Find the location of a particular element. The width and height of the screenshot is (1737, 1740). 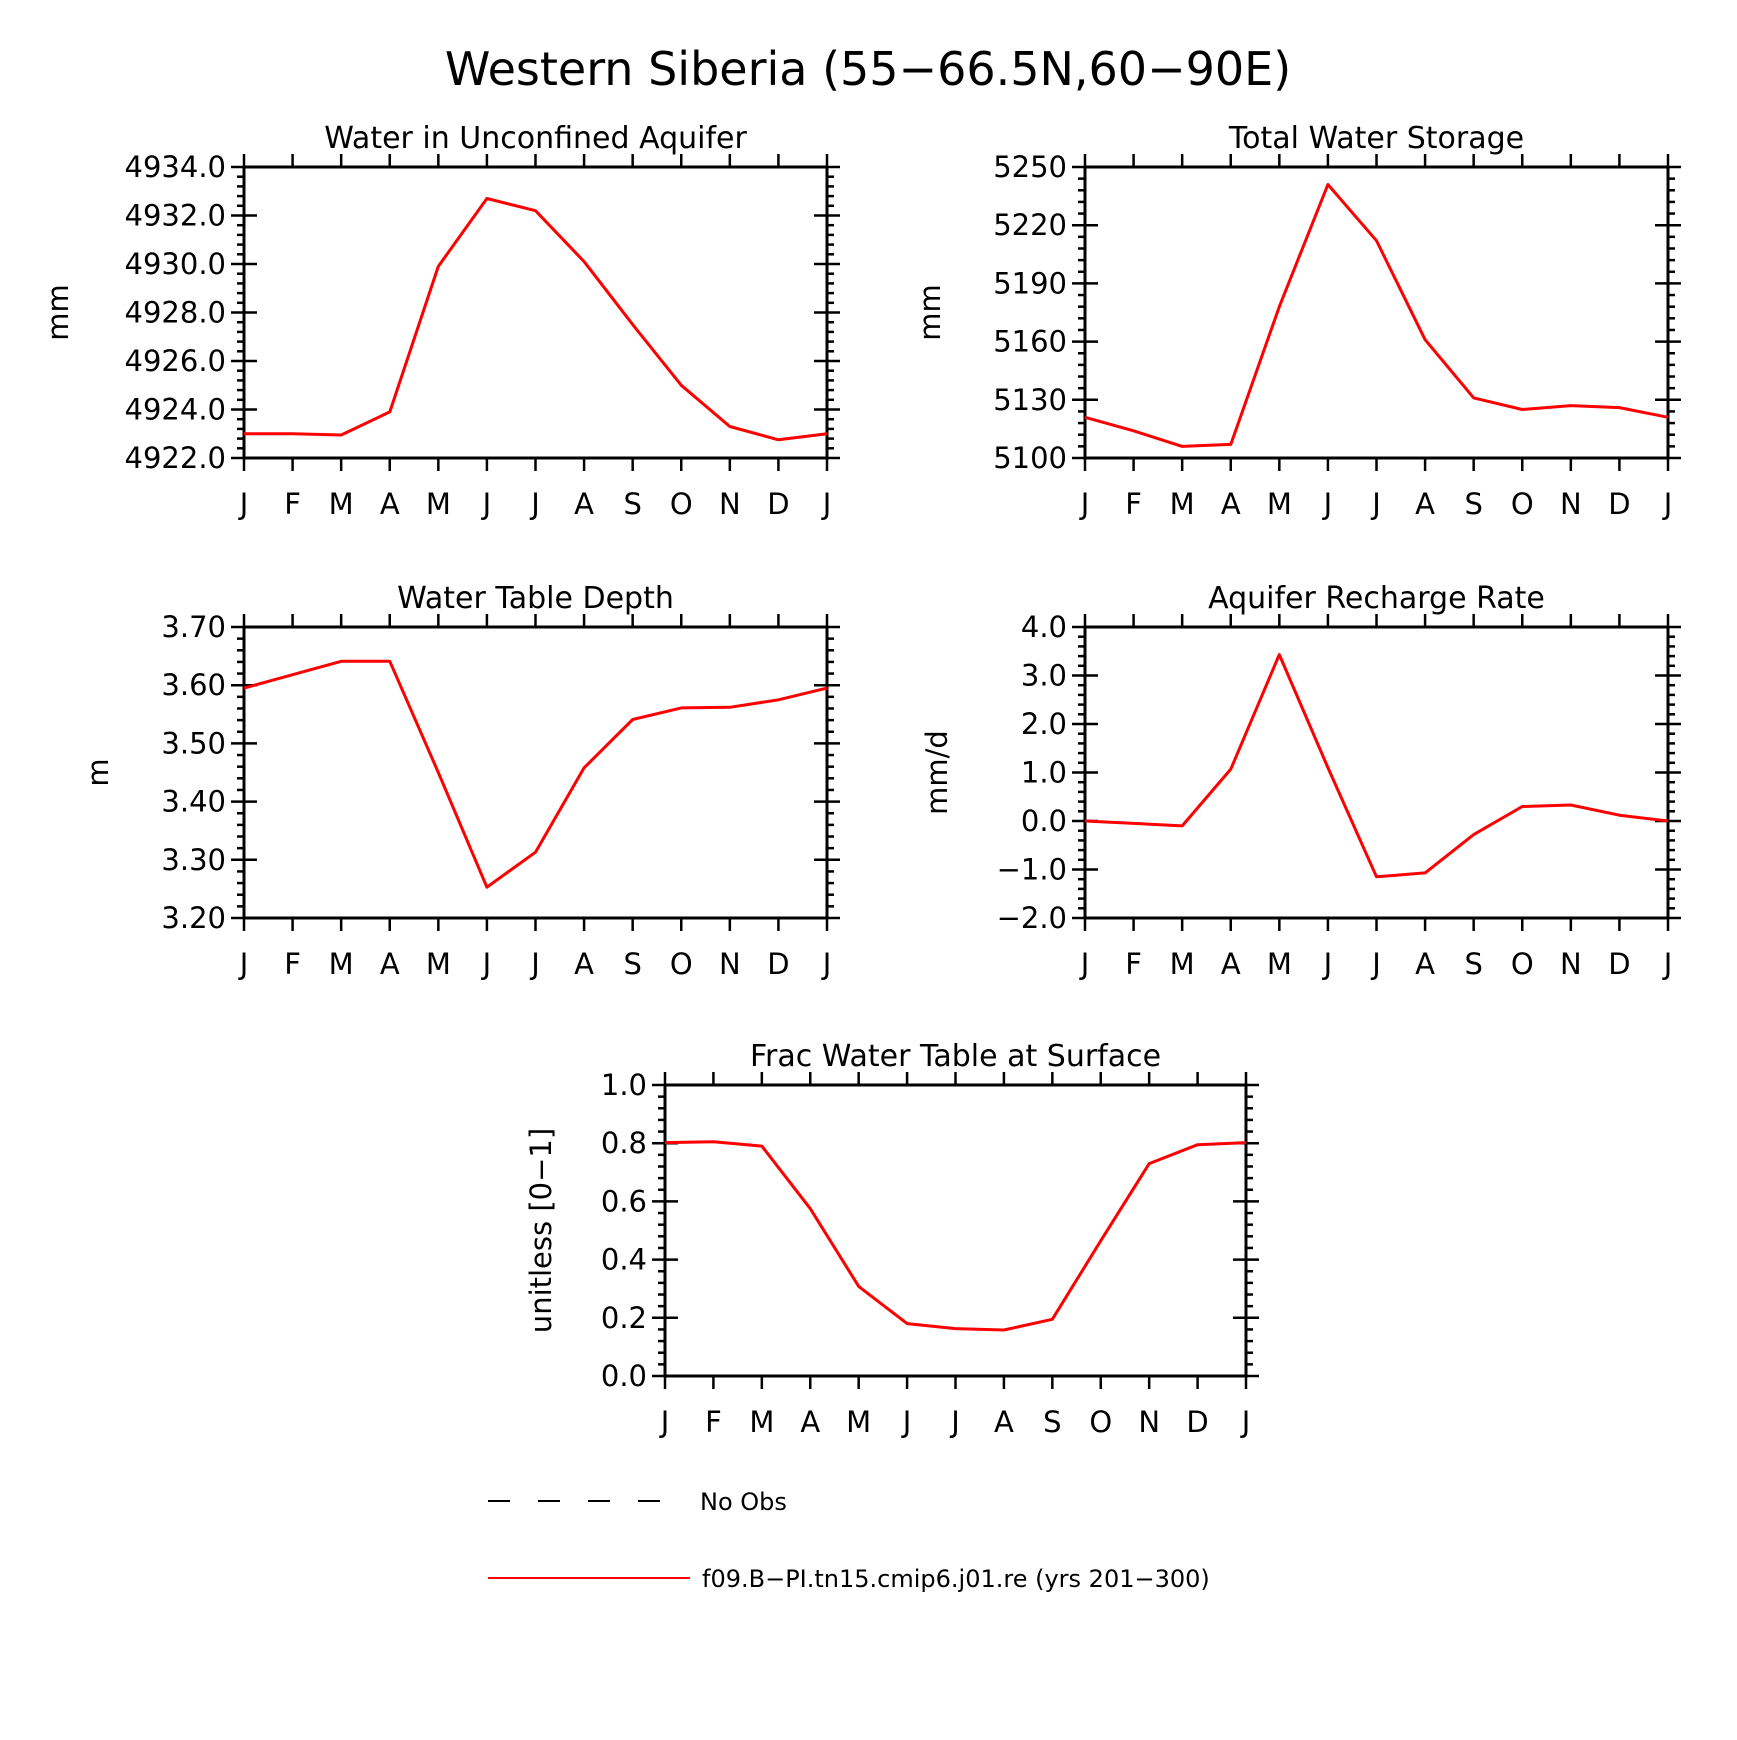

y-tick-label: 5250 is located at coordinates (1030, 167).